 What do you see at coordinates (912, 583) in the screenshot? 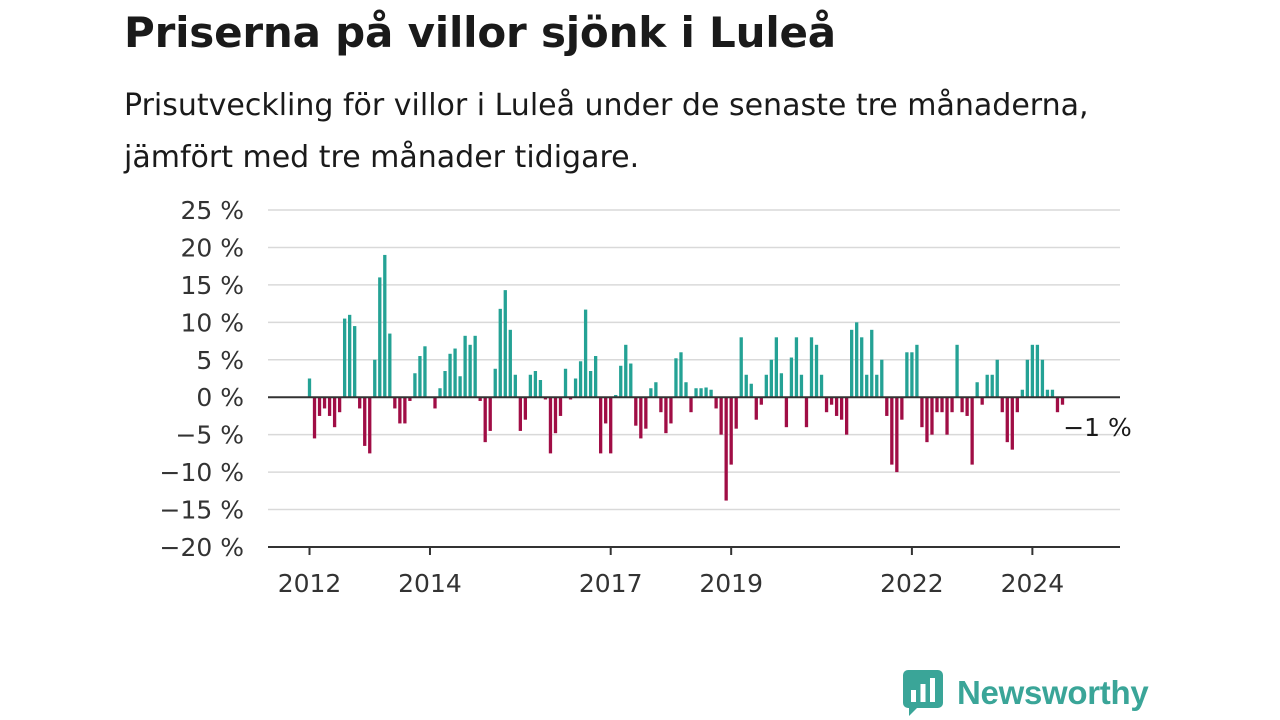
I see `x-tick-label: 2022` at bounding box center [912, 583].